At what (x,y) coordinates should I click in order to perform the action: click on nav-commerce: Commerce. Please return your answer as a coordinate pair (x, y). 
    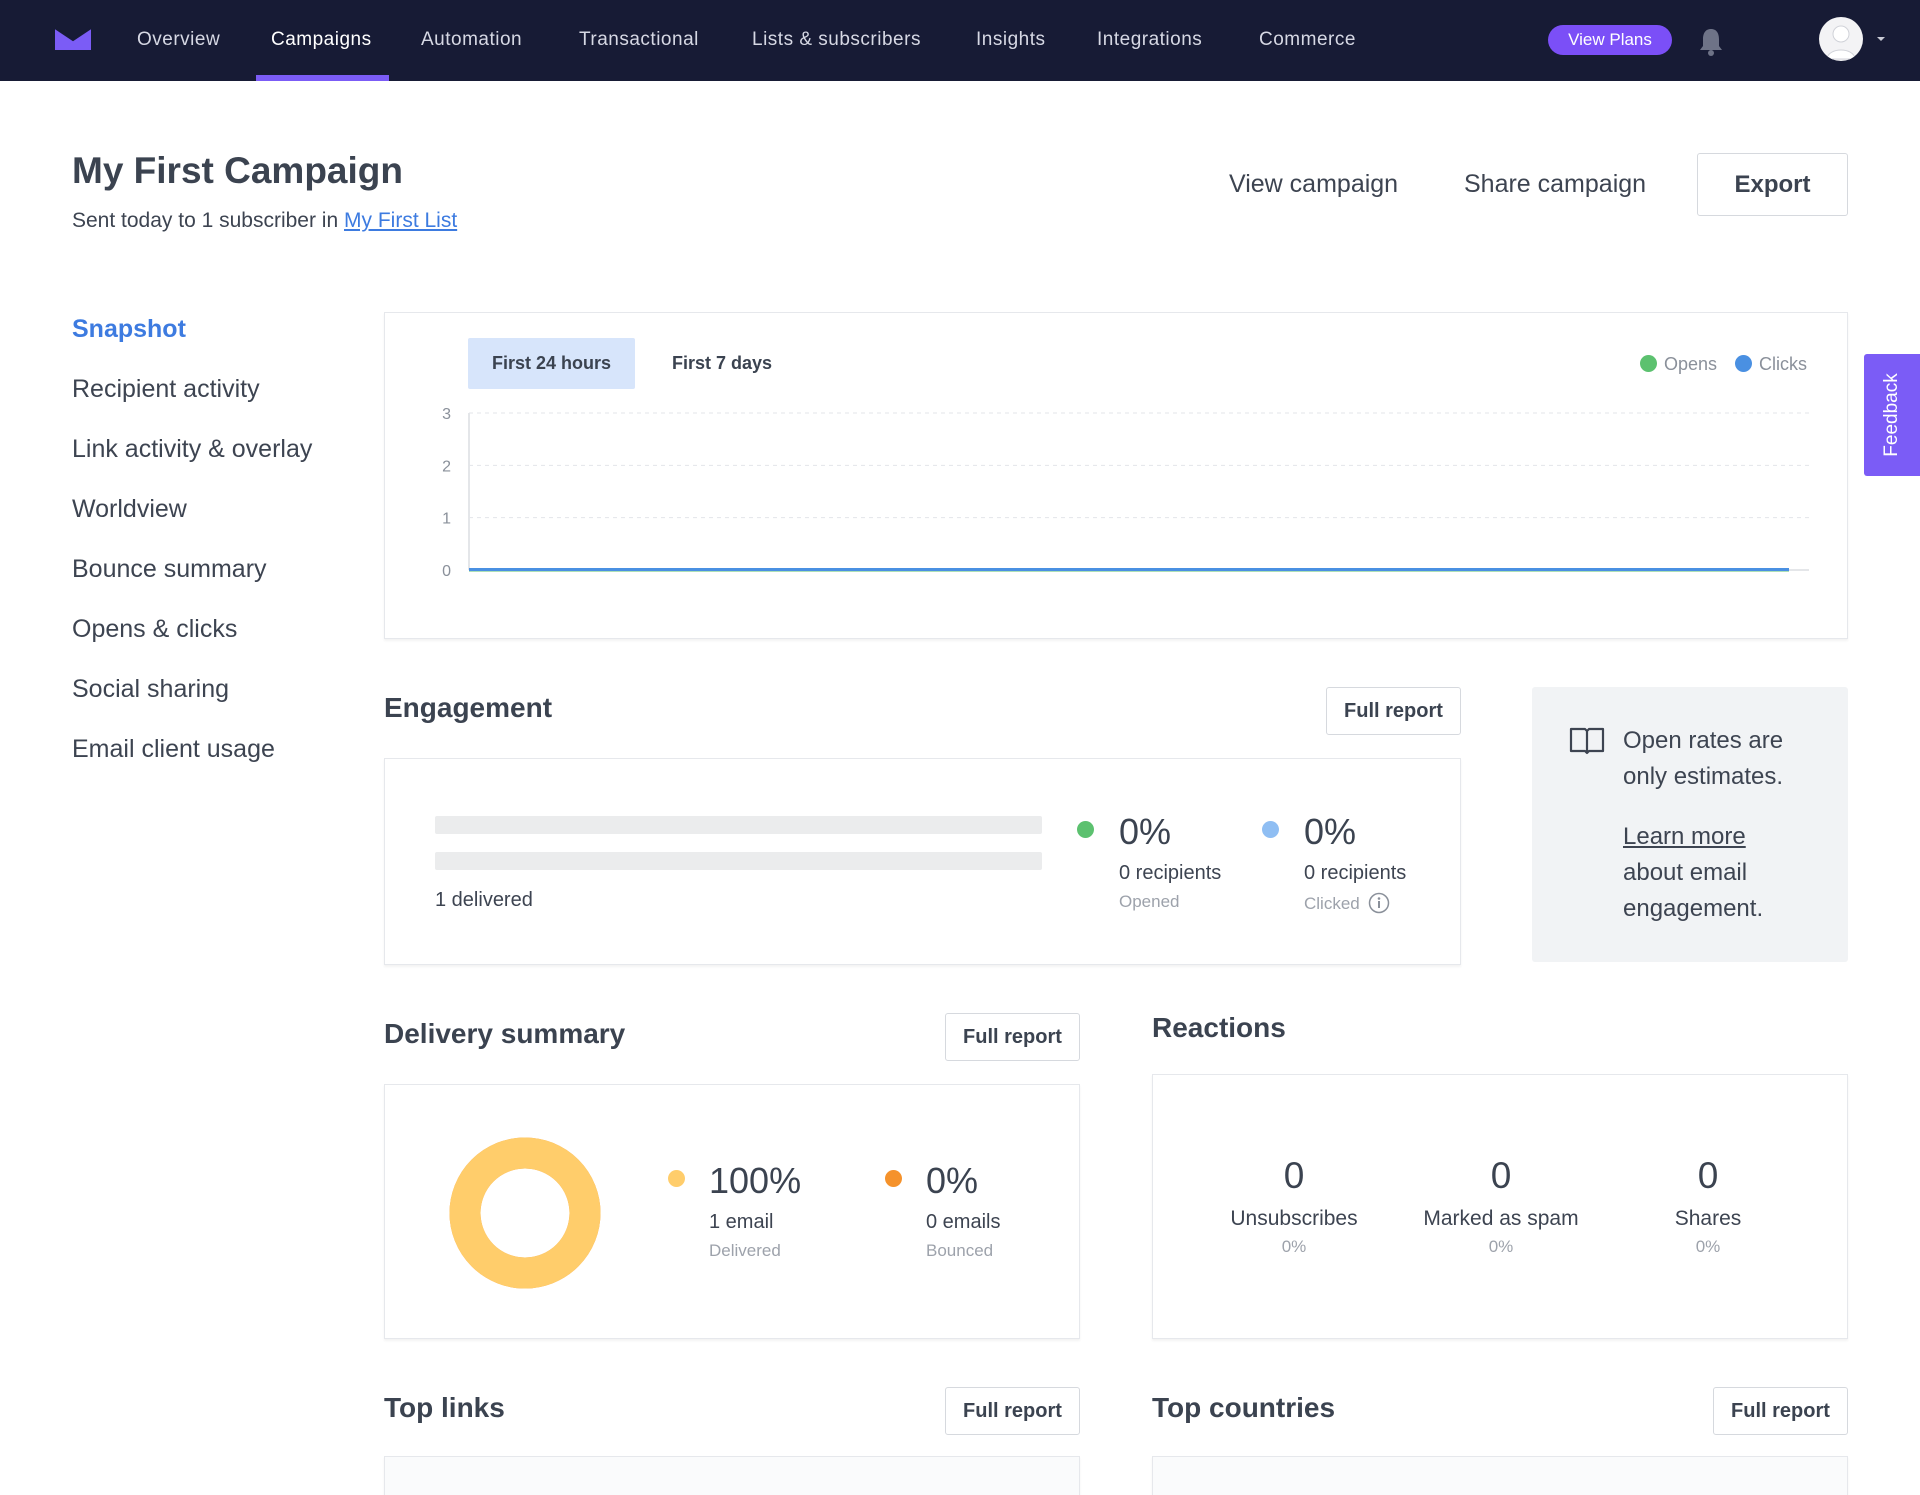
    Looking at the image, I should click on (1307, 39).